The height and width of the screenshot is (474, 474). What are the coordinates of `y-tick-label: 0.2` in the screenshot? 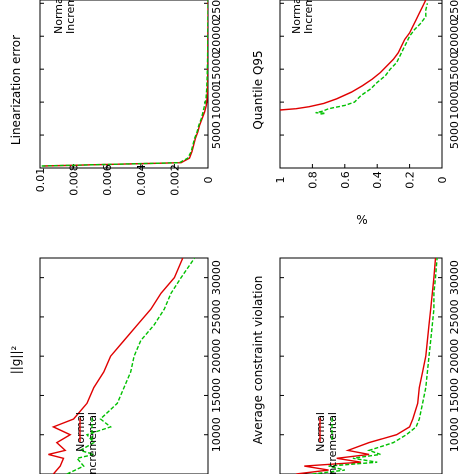 It's located at (410, 180).